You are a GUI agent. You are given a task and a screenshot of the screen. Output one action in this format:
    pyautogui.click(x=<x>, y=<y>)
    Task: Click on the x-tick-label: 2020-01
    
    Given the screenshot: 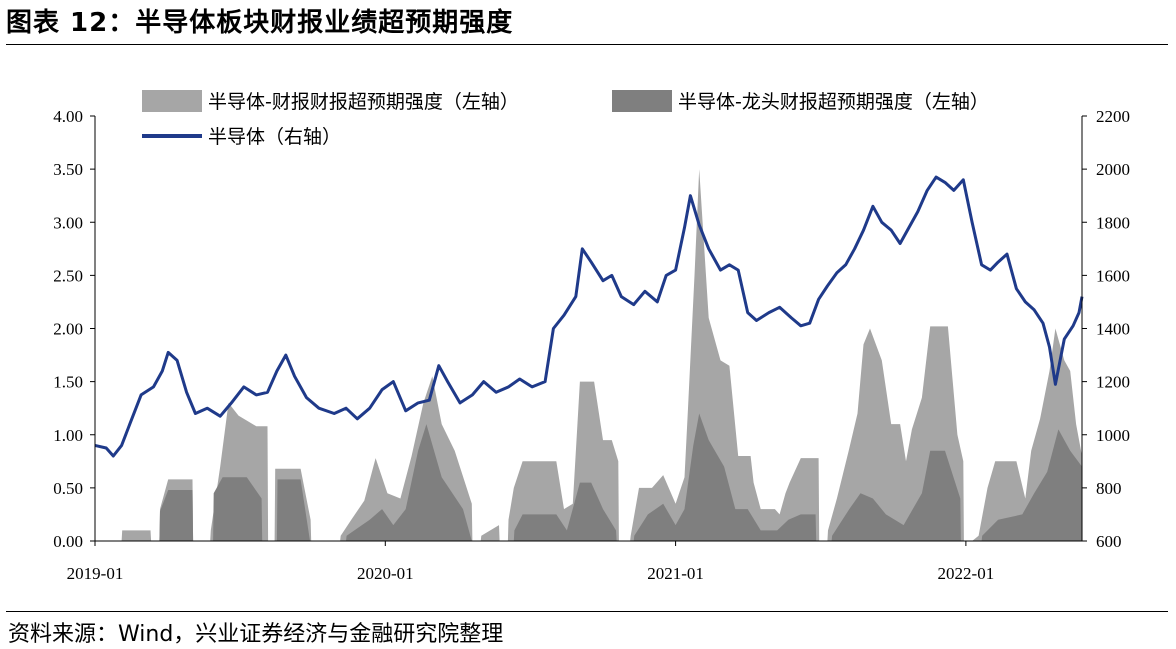 What is the action you would take?
    pyautogui.click(x=385, y=573)
    